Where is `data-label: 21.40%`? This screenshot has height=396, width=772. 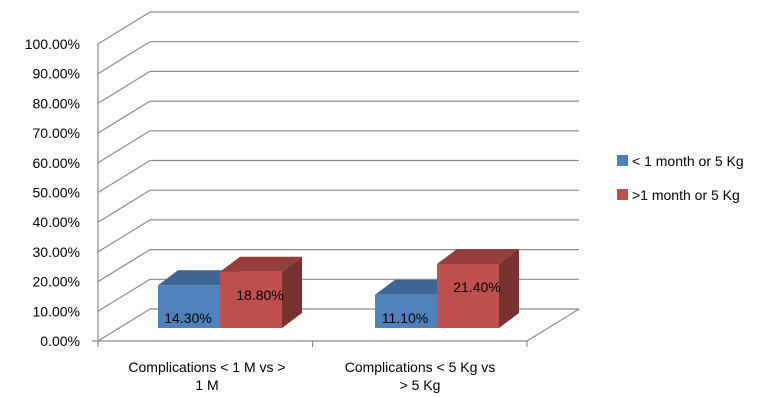
data-label: 21.40% is located at coordinates (476, 287).